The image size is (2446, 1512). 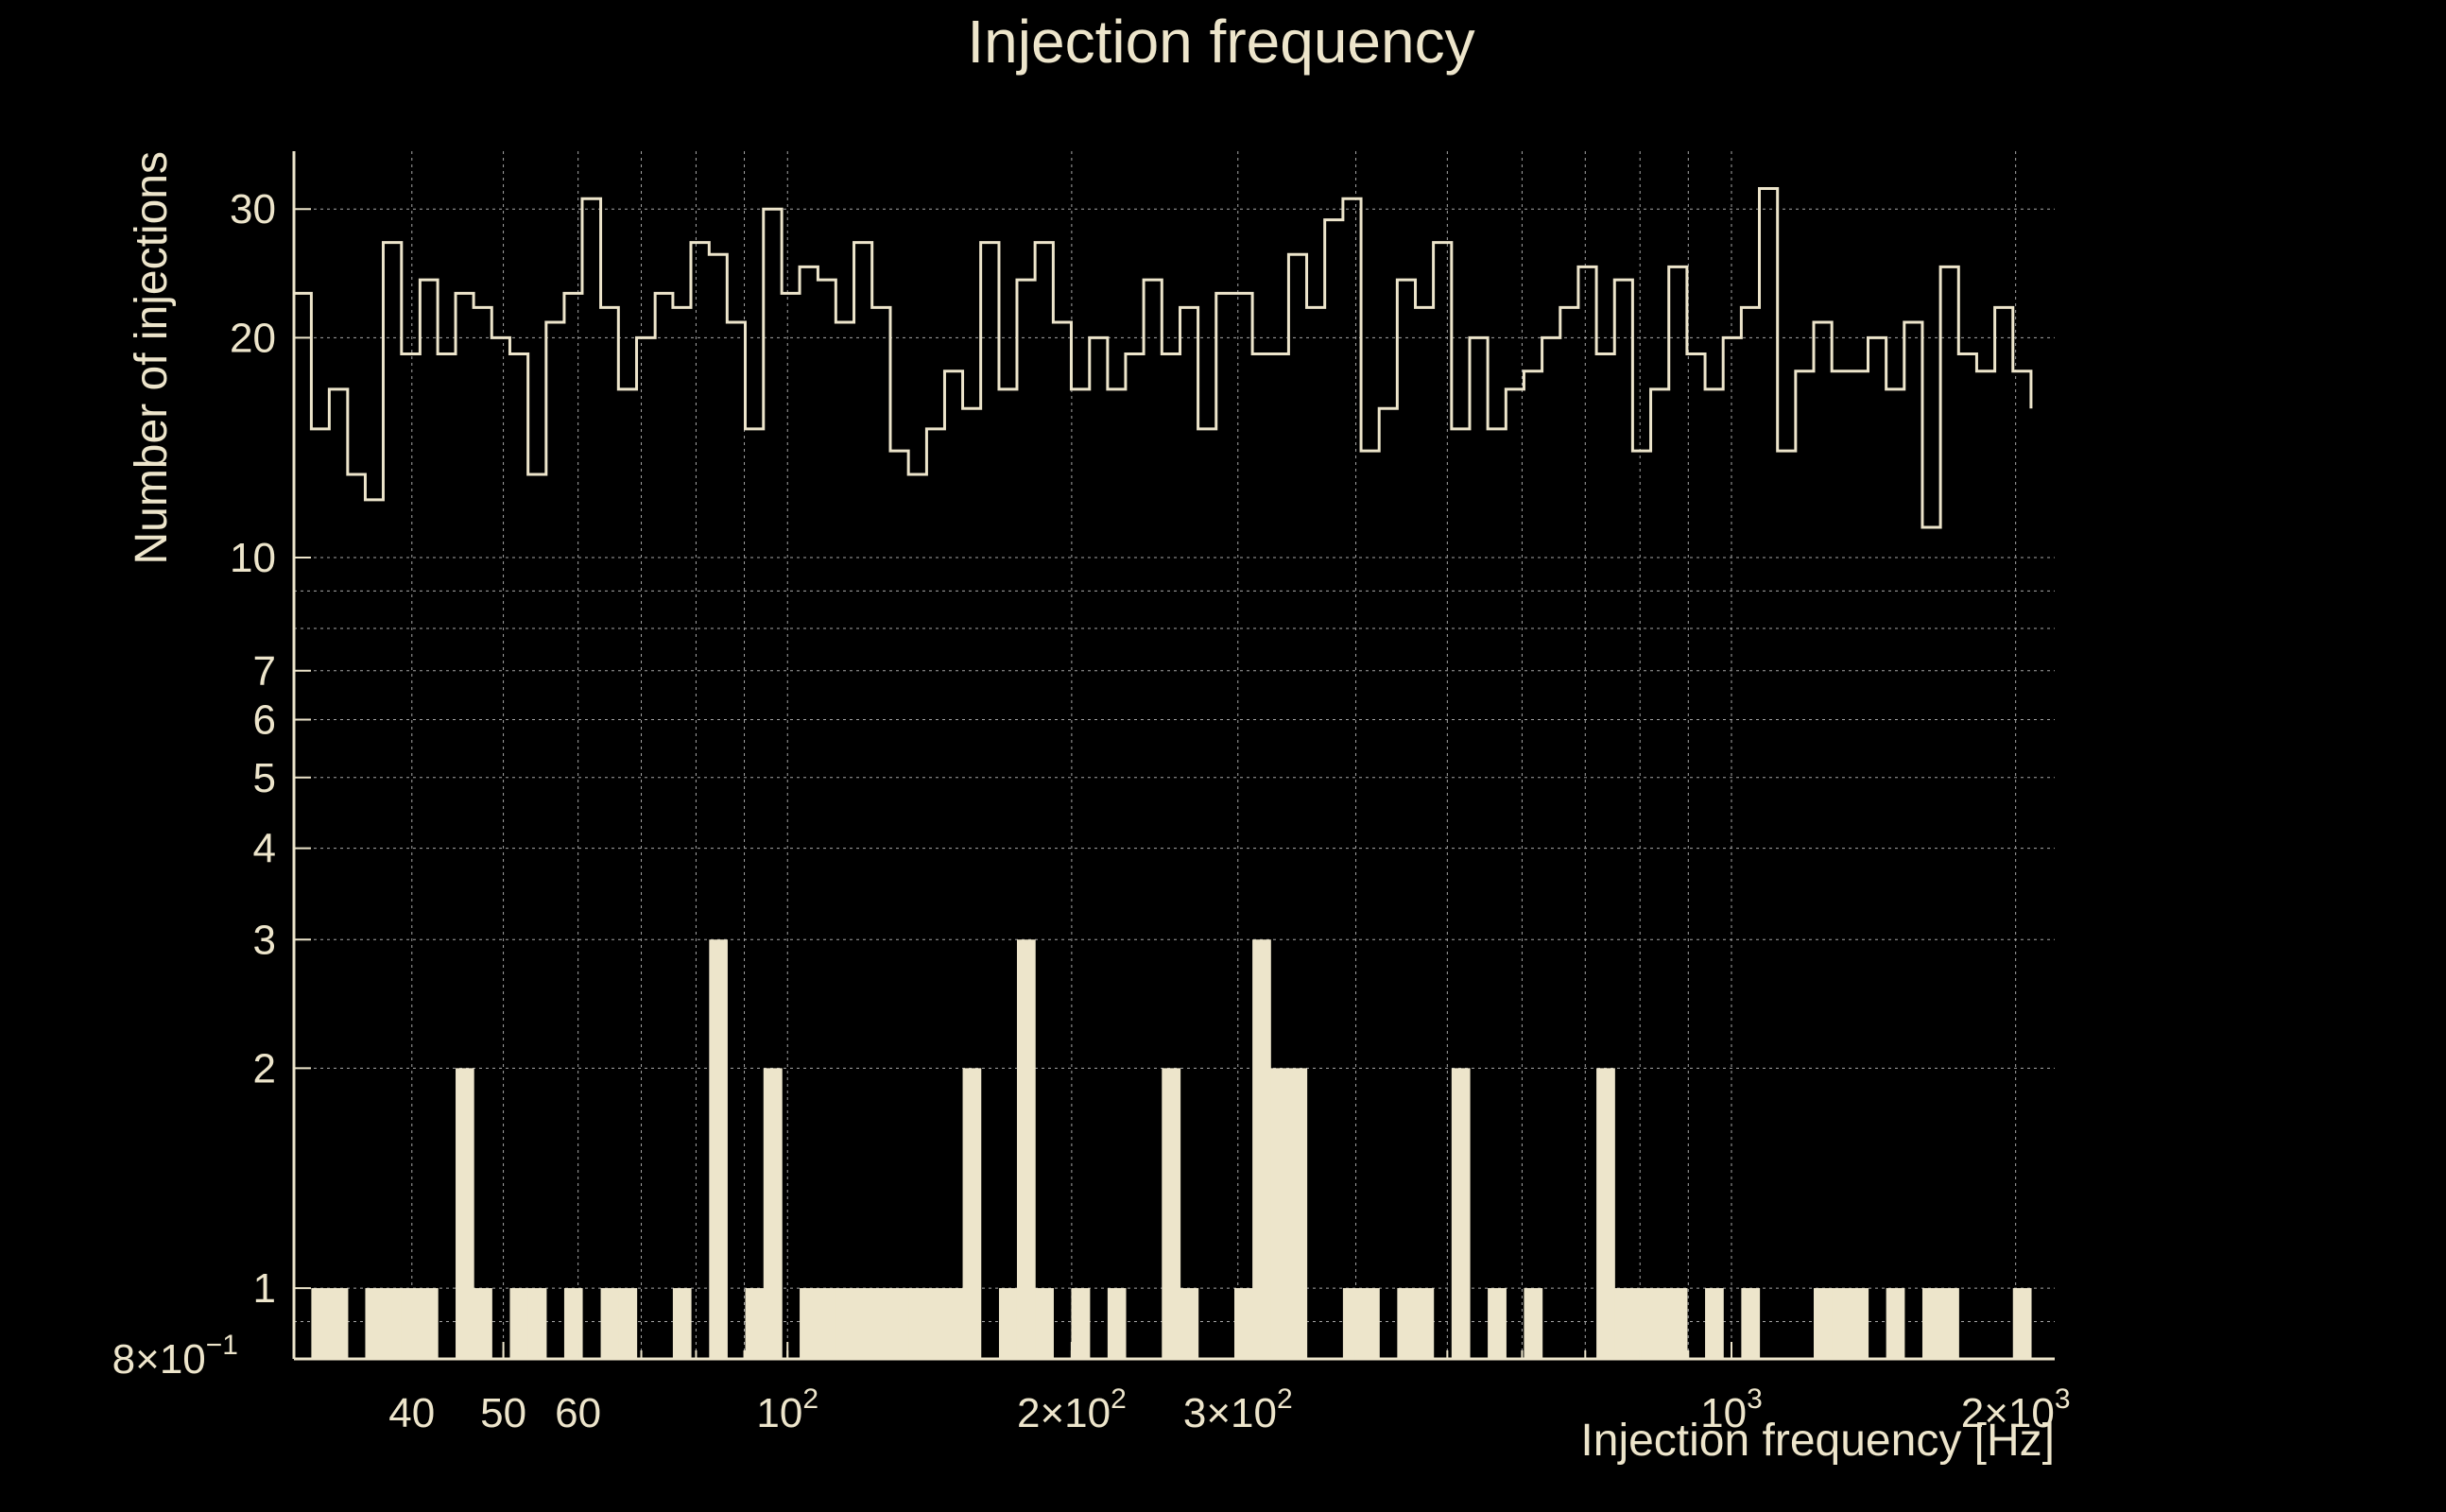 I want to click on y-tick-label: 30, so click(x=253, y=209).